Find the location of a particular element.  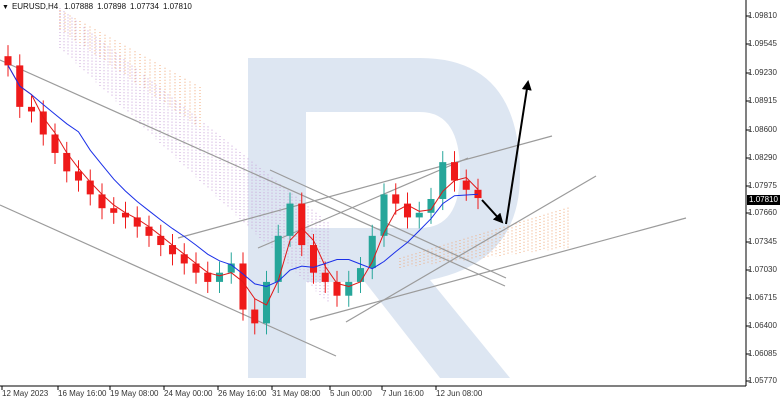

symbol-label: EURUSD,H4 is located at coordinates (35, 6).